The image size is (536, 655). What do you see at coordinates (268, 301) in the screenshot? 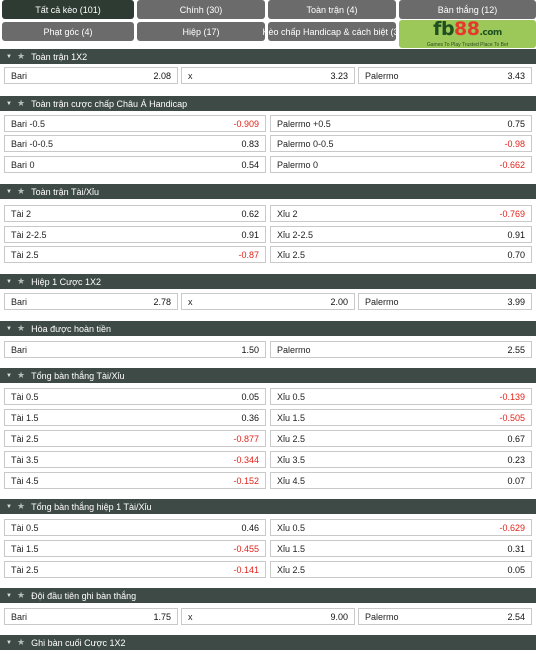
I see `odds-cell: x 2.00` at bounding box center [268, 301].